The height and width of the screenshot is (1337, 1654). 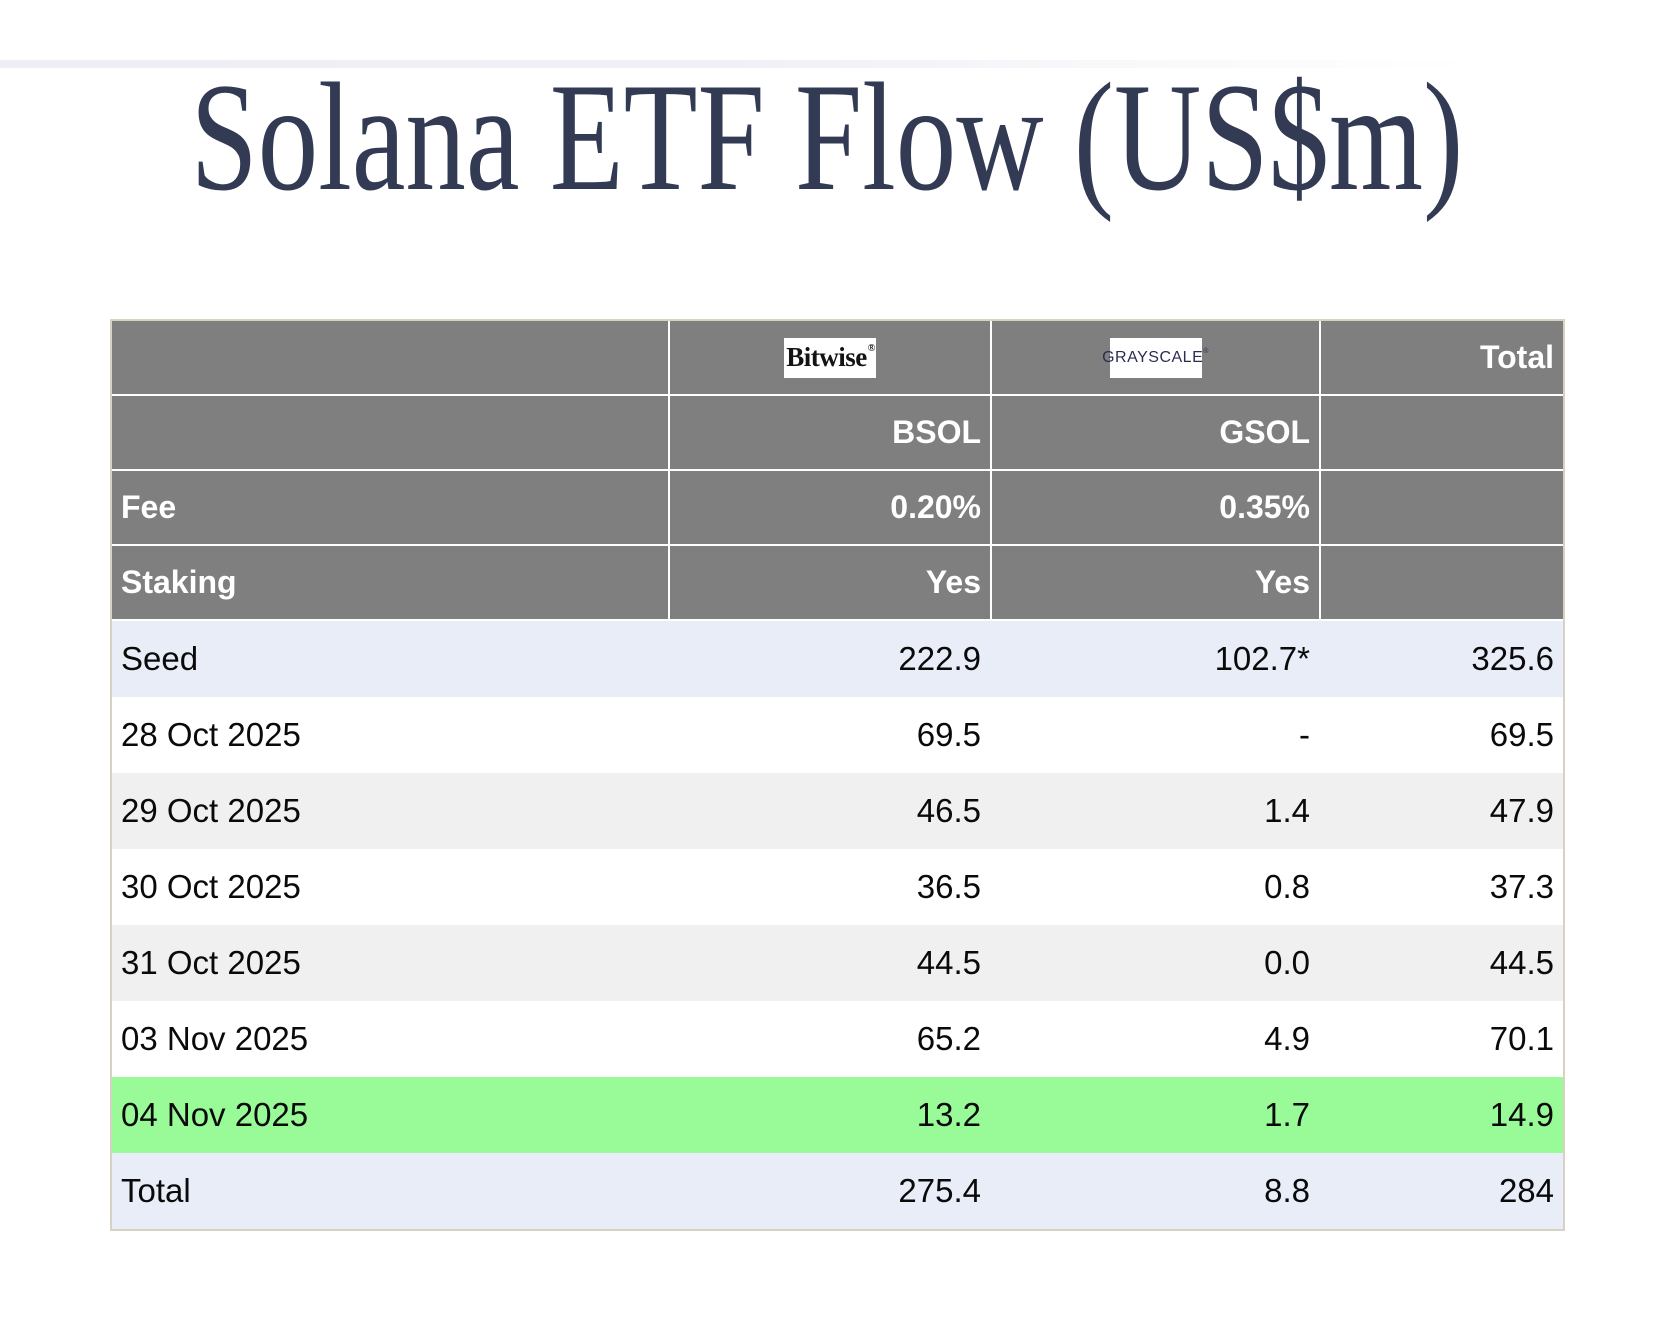 I want to click on row-label-cell: Seed, so click(x=390, y=659).